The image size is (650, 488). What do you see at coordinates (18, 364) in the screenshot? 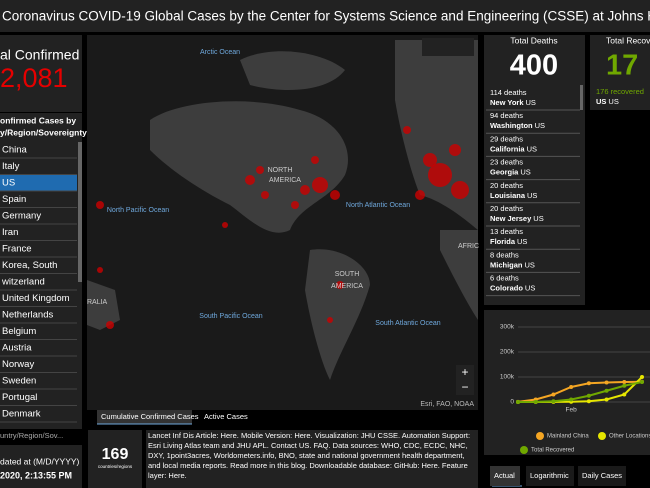
I see `country-name: Norway` at bounding box center [18, 364].